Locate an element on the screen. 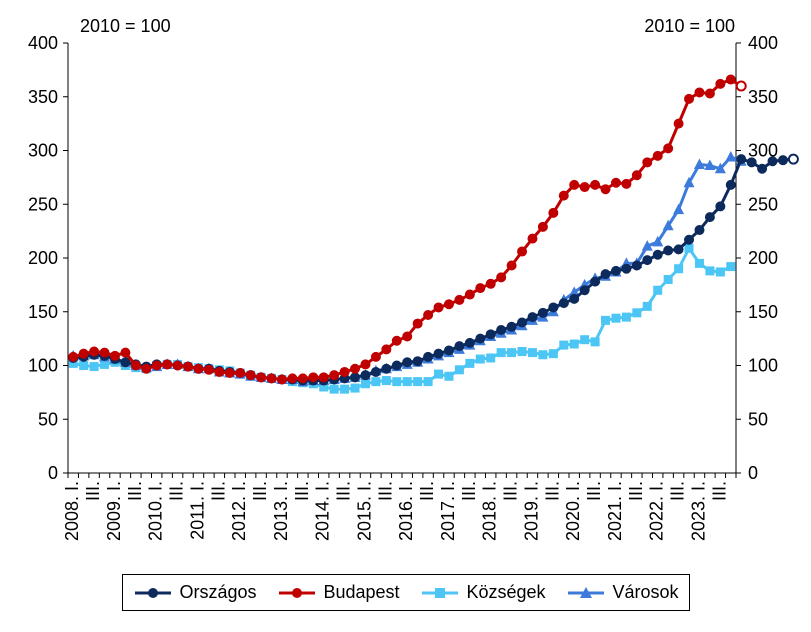  x-tick-label-year: 2008. I. is located at coordinates (72, 511).